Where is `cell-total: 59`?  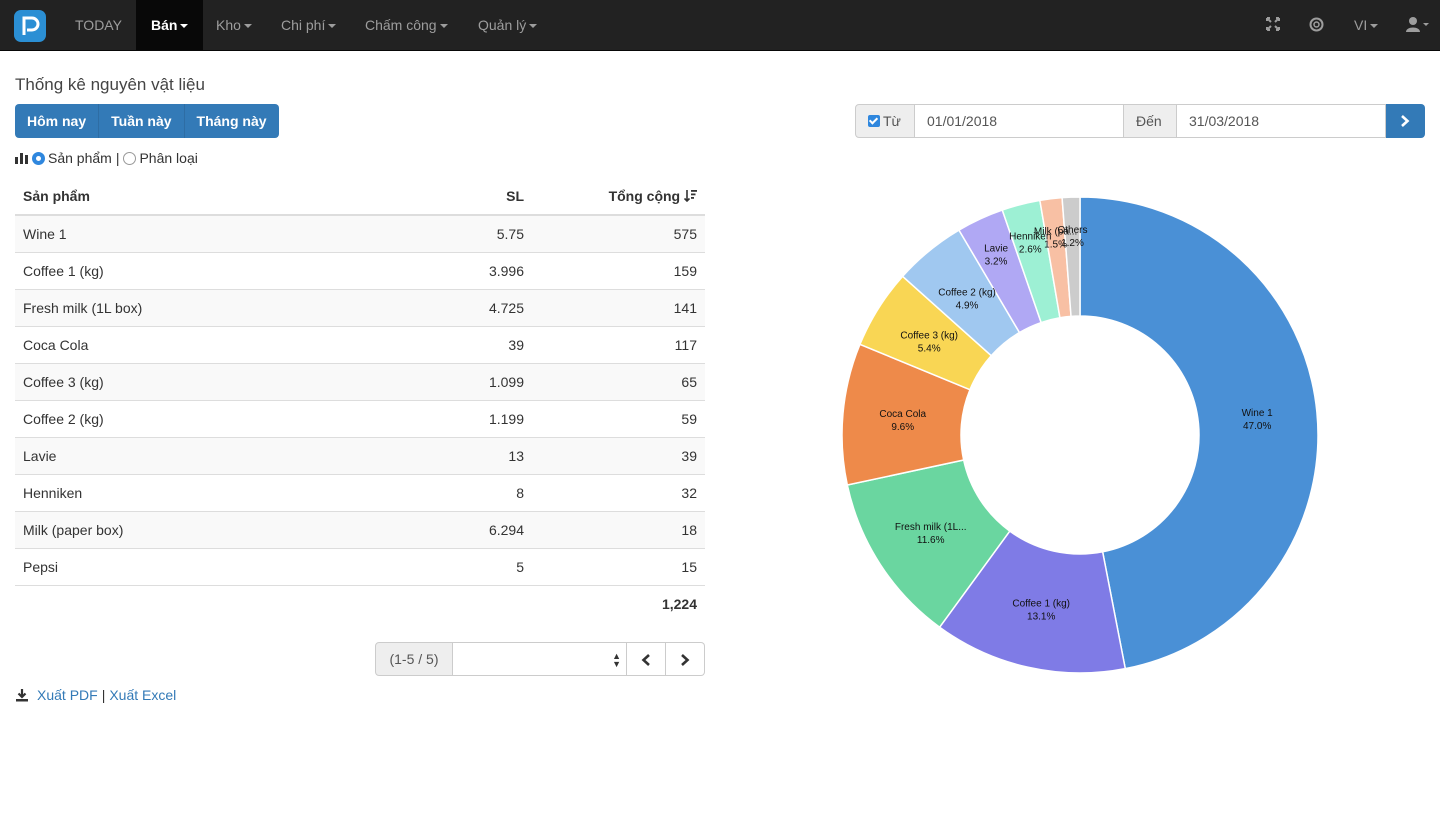
cell-total: 59 is located at coordinates (618, 418).